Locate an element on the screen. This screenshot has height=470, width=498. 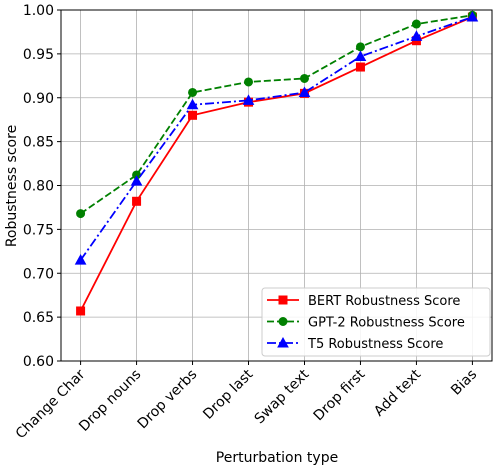
x-tick-label: Swap text is located at coordinates (282, 396).